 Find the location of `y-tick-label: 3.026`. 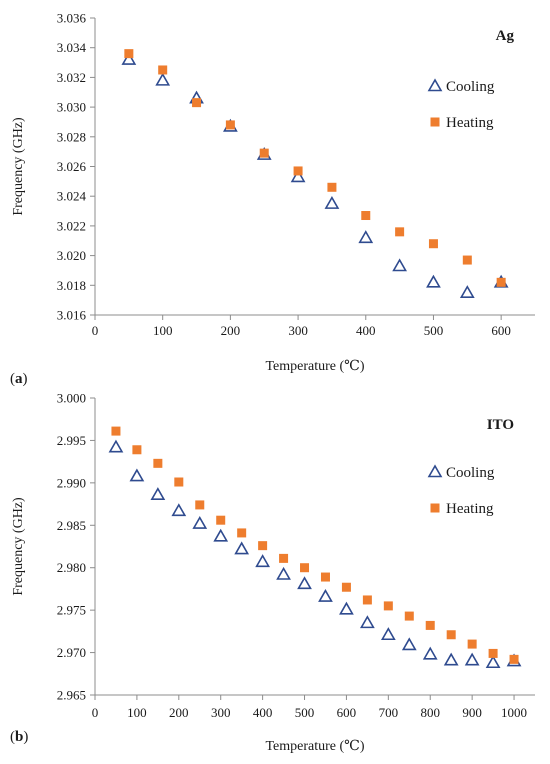

y-tick-label: 3.026 is located at coordinates (72, 166).